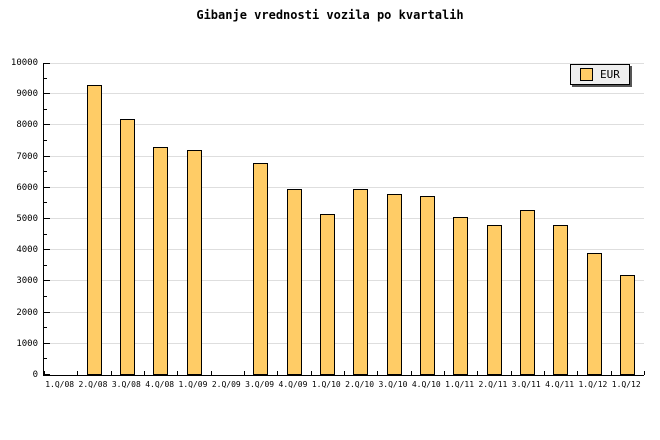  Describe the element at coordinates (126, 384) in the screenshot. I see `x-axis-label: 3.Q/08` at that location.